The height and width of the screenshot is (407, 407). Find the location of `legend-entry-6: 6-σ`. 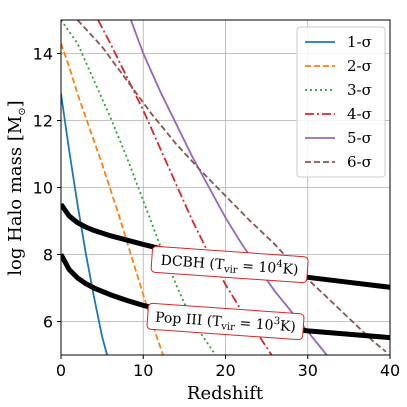

legend-entry-6: 6-σ is located at coordinates (359, 162).